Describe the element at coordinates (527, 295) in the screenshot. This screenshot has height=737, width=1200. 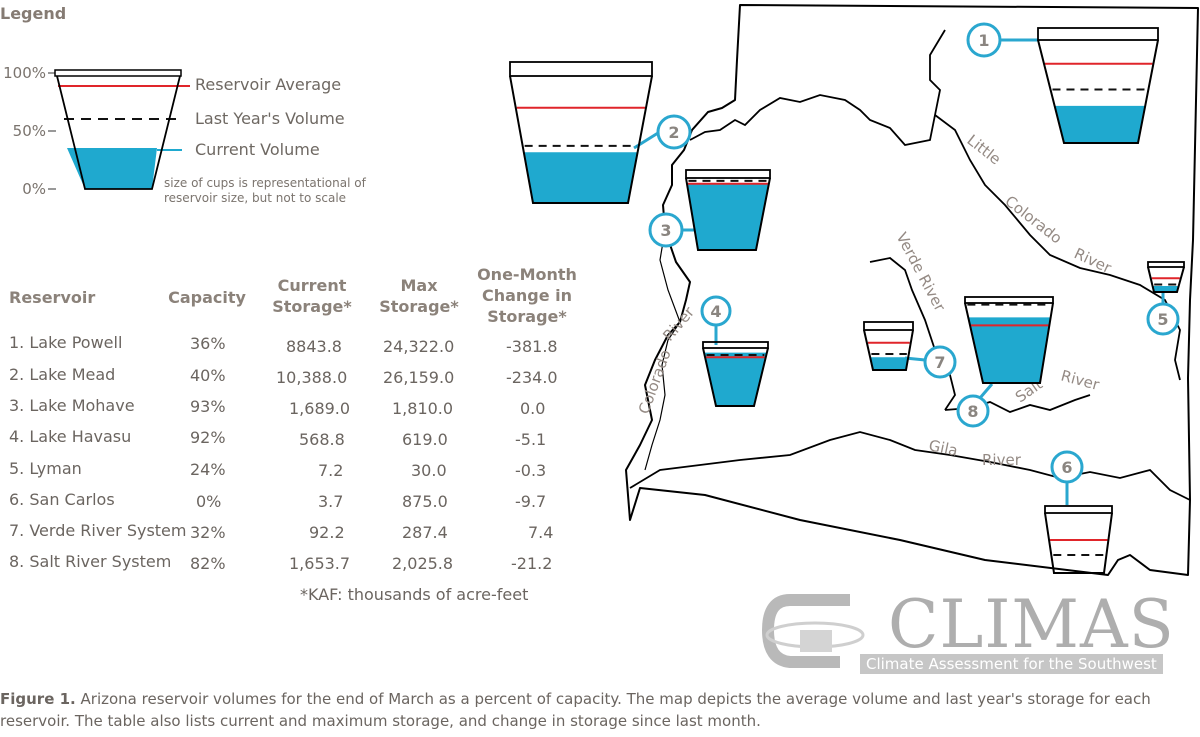
I see `th-change: One-Month Change in Storage*` at that location.